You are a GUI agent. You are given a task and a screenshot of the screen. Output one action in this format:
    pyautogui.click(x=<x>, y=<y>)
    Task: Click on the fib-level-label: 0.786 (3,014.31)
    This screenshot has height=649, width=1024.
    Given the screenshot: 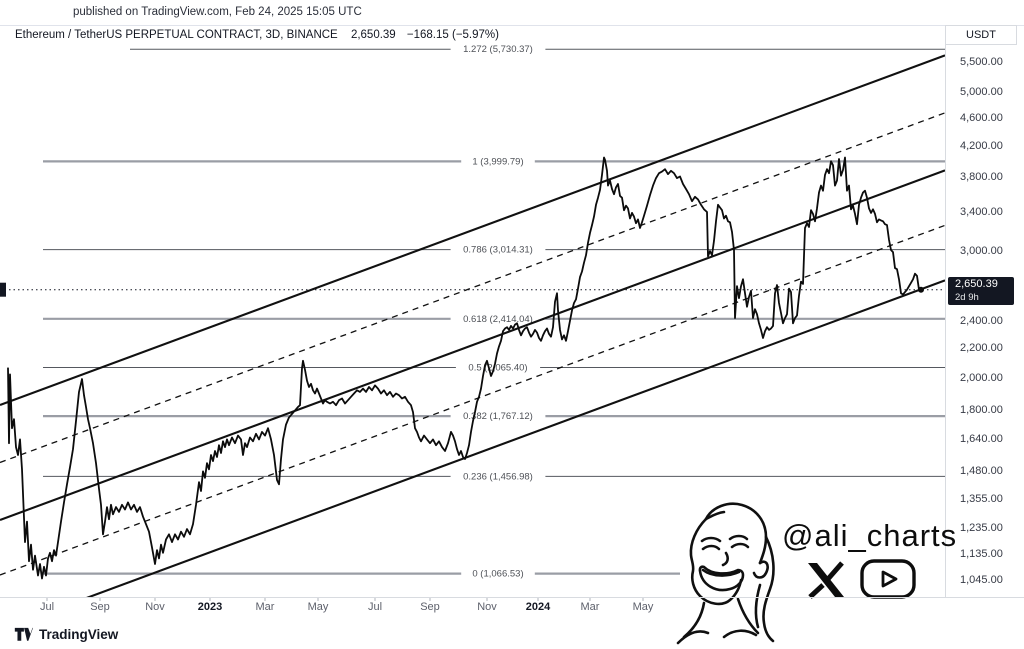 What is the action you would take?
    pyautogui.click(x=498, y=250)
    